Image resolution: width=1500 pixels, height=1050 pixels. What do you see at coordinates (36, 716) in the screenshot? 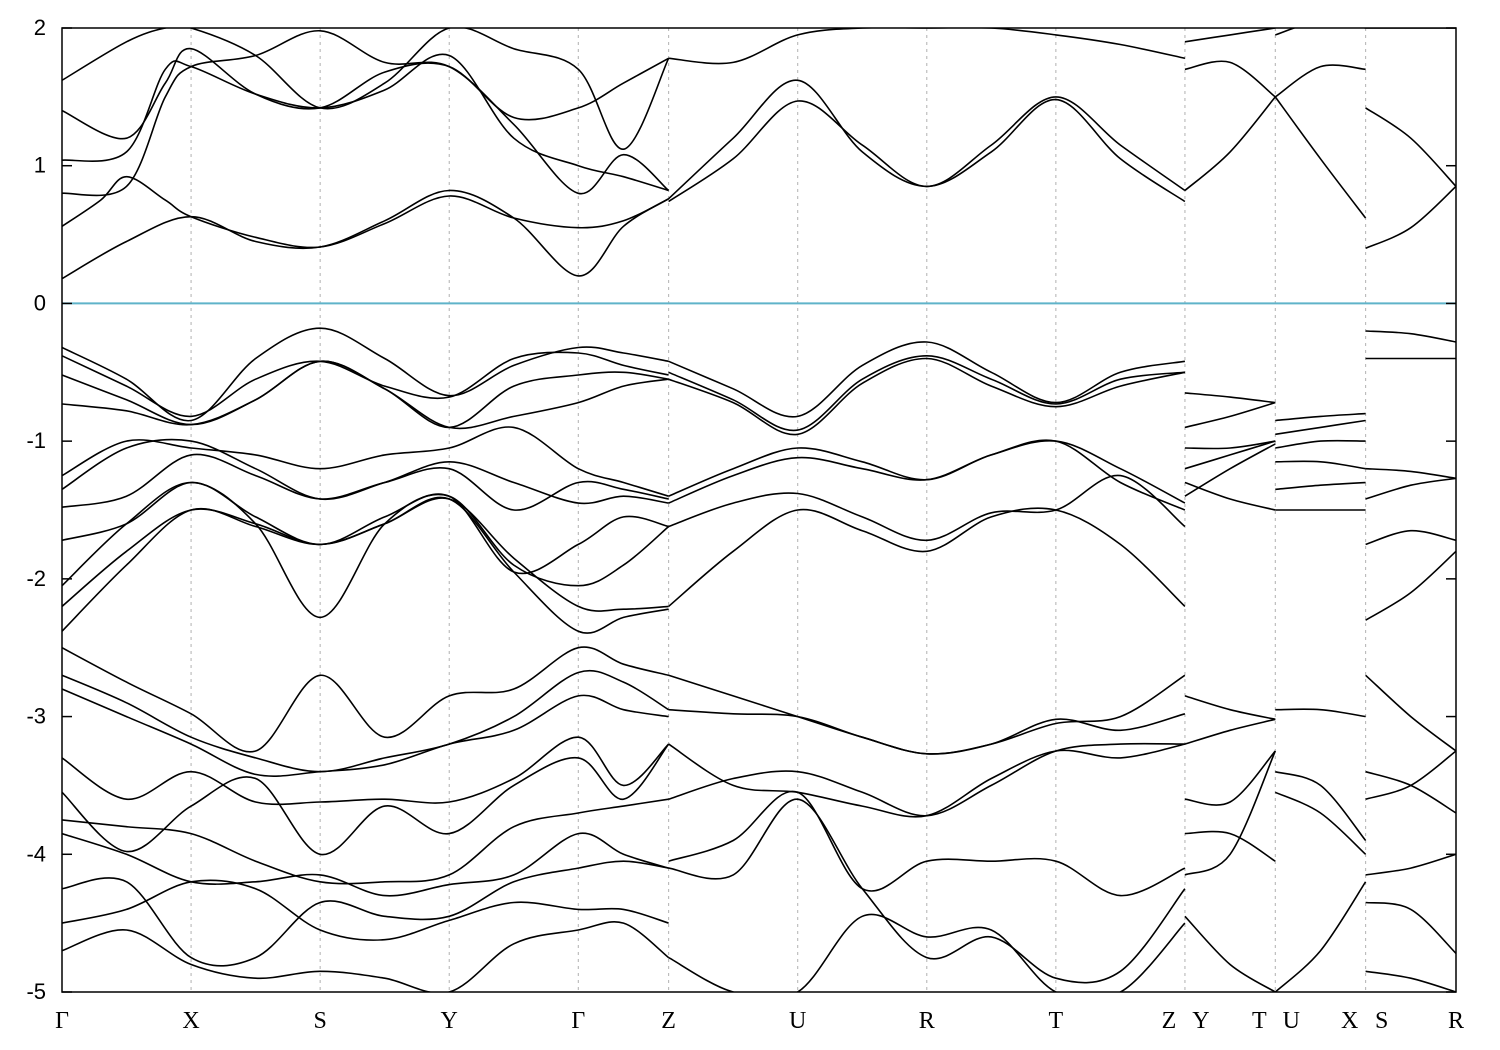
I see `y-tick-label: -3` at bounding box center [36, 716].